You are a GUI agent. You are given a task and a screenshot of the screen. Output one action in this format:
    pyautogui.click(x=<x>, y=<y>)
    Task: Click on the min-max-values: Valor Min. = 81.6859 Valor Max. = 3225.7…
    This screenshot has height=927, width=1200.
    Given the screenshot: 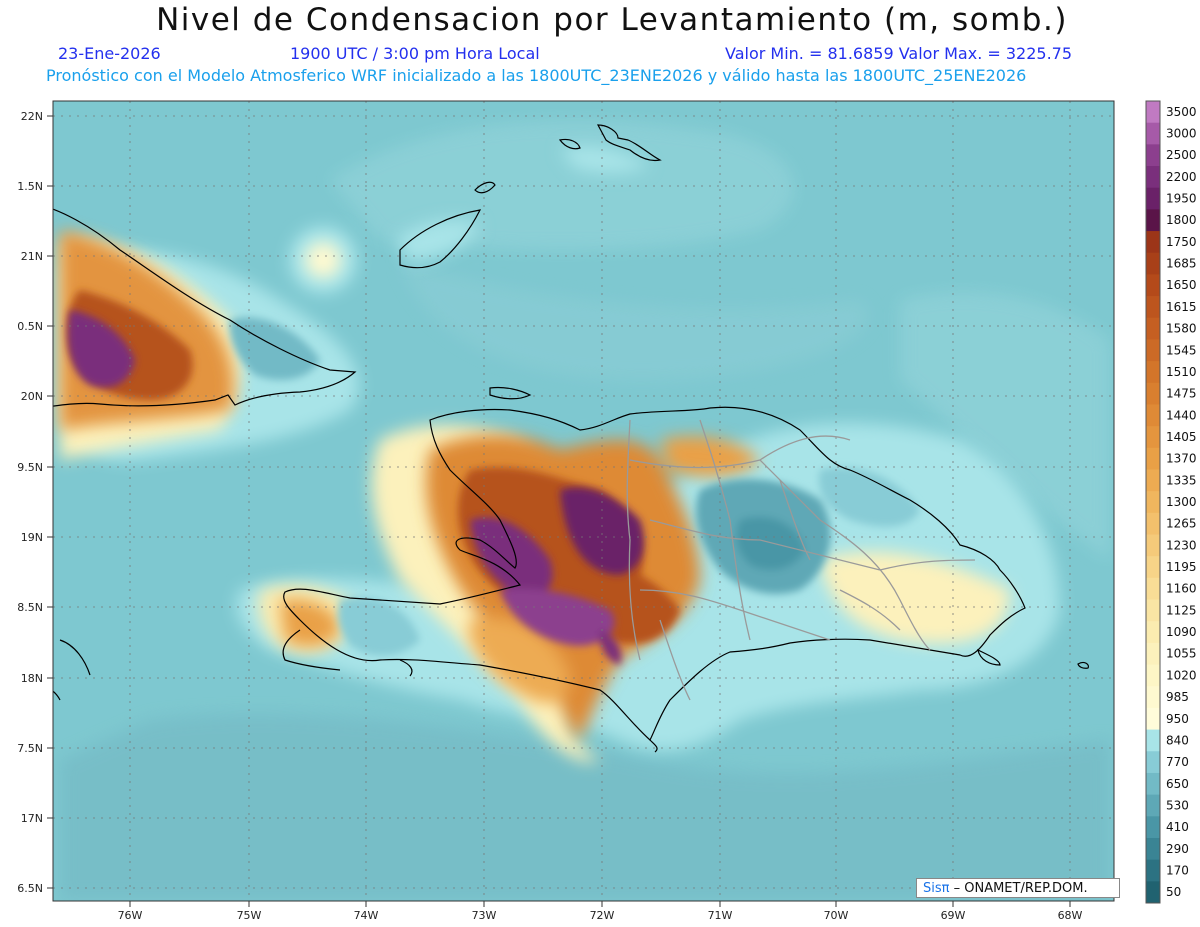 What is the action you would take?
    pyautogui.click(x=899, y=53)
    